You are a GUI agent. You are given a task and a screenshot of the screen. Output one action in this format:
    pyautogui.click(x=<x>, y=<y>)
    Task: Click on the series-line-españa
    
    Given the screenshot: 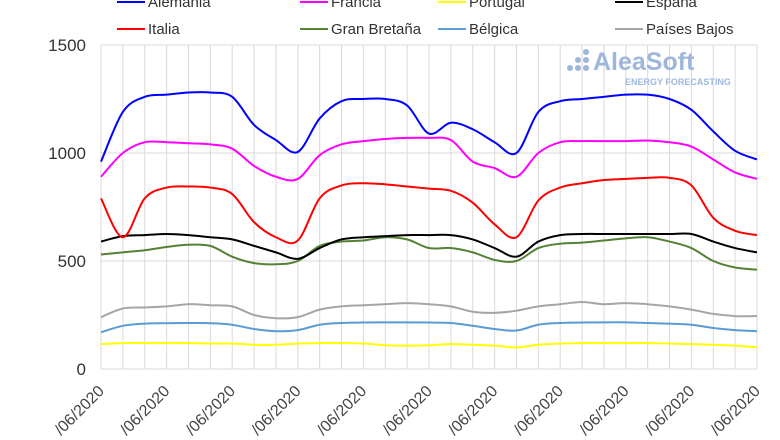 What is the action you would take?
    pyautogui.click(x=429, y=246)
    